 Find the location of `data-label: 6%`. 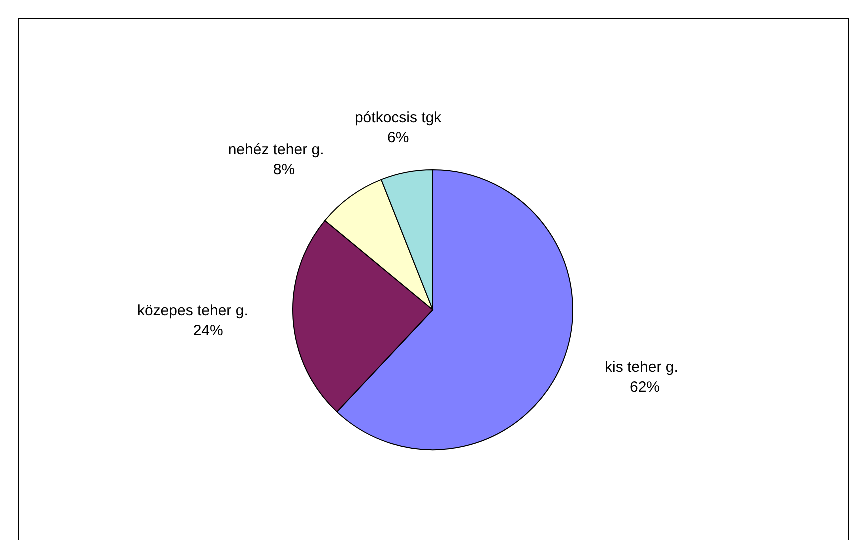

data-label: 6% is located at coordinates (398, 137).